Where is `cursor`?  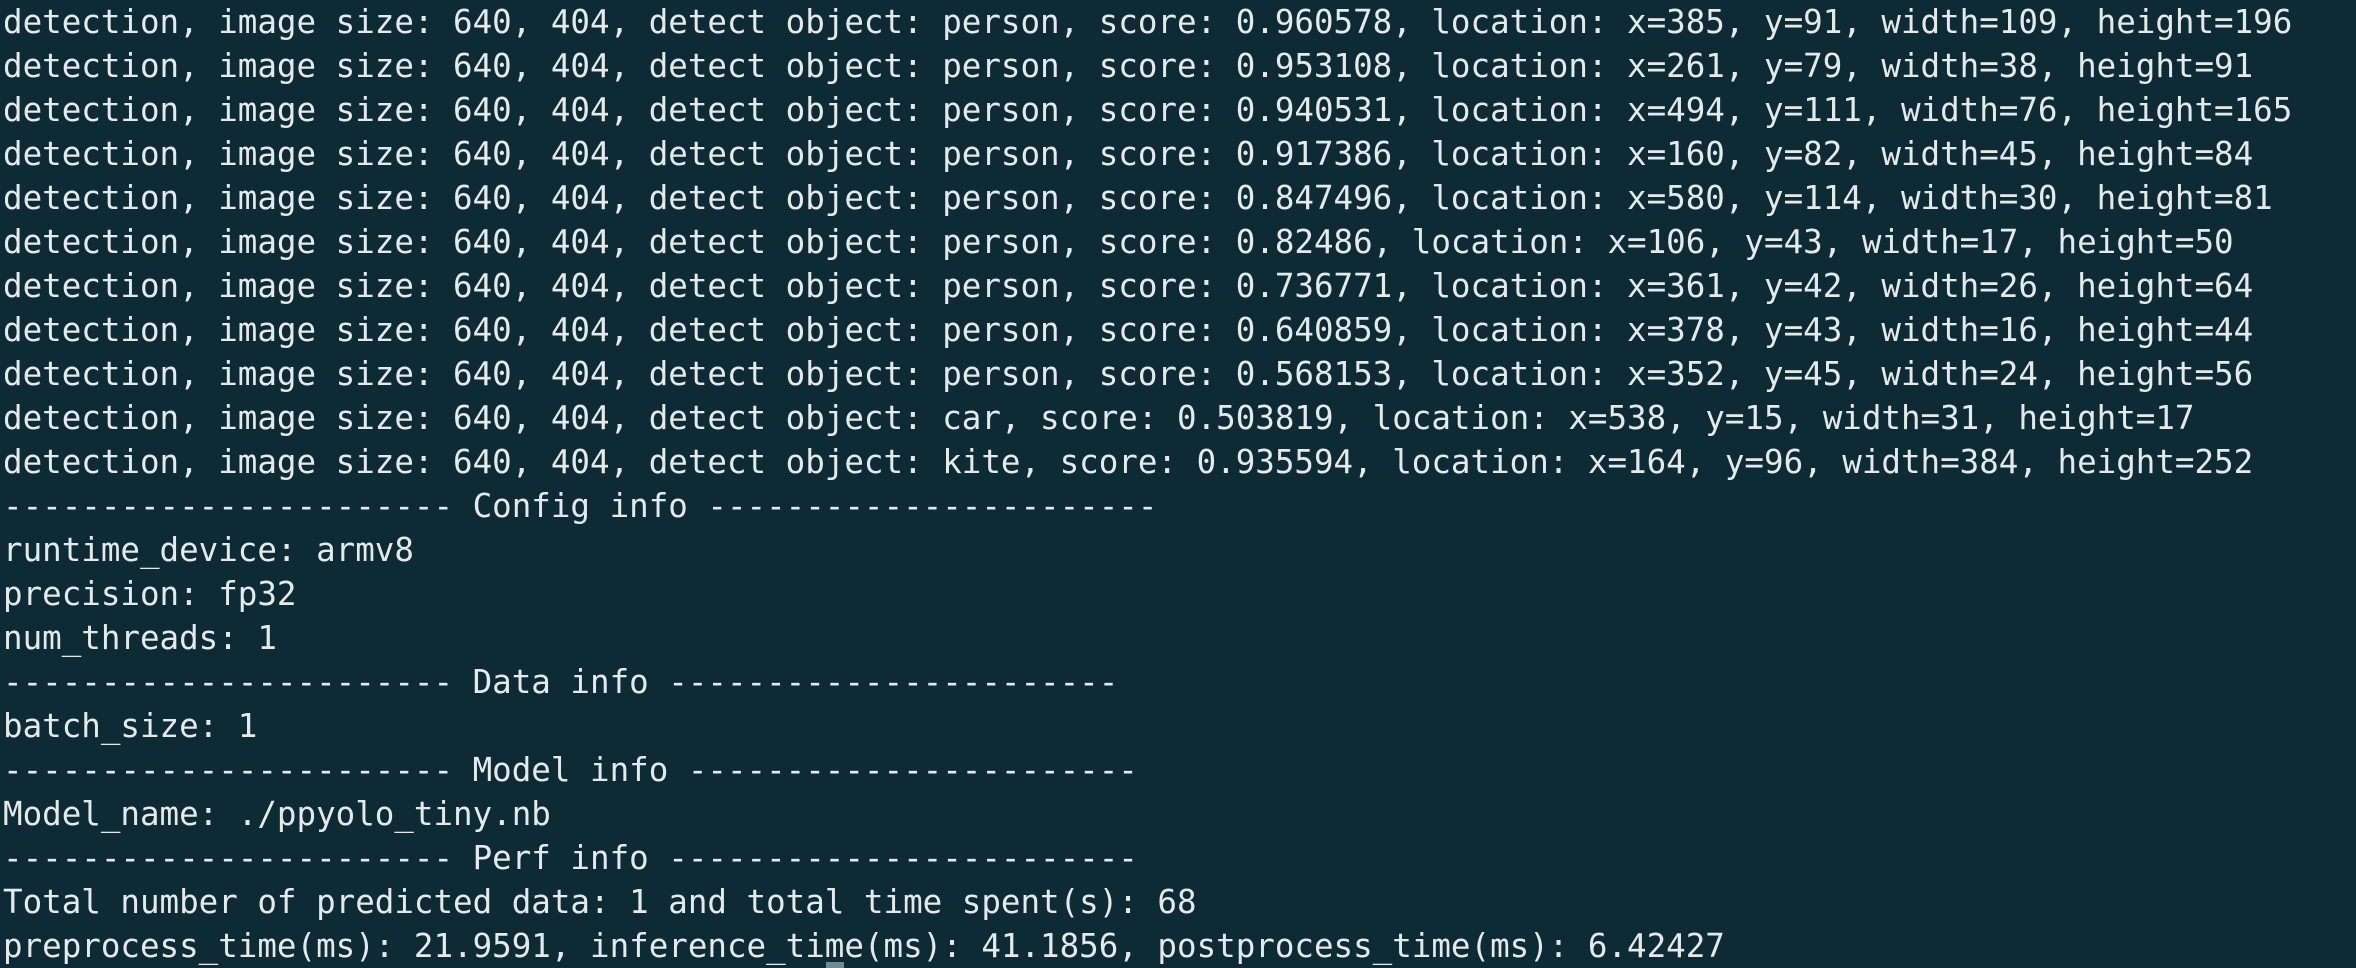 cursor is located at coordinates (835, 965).